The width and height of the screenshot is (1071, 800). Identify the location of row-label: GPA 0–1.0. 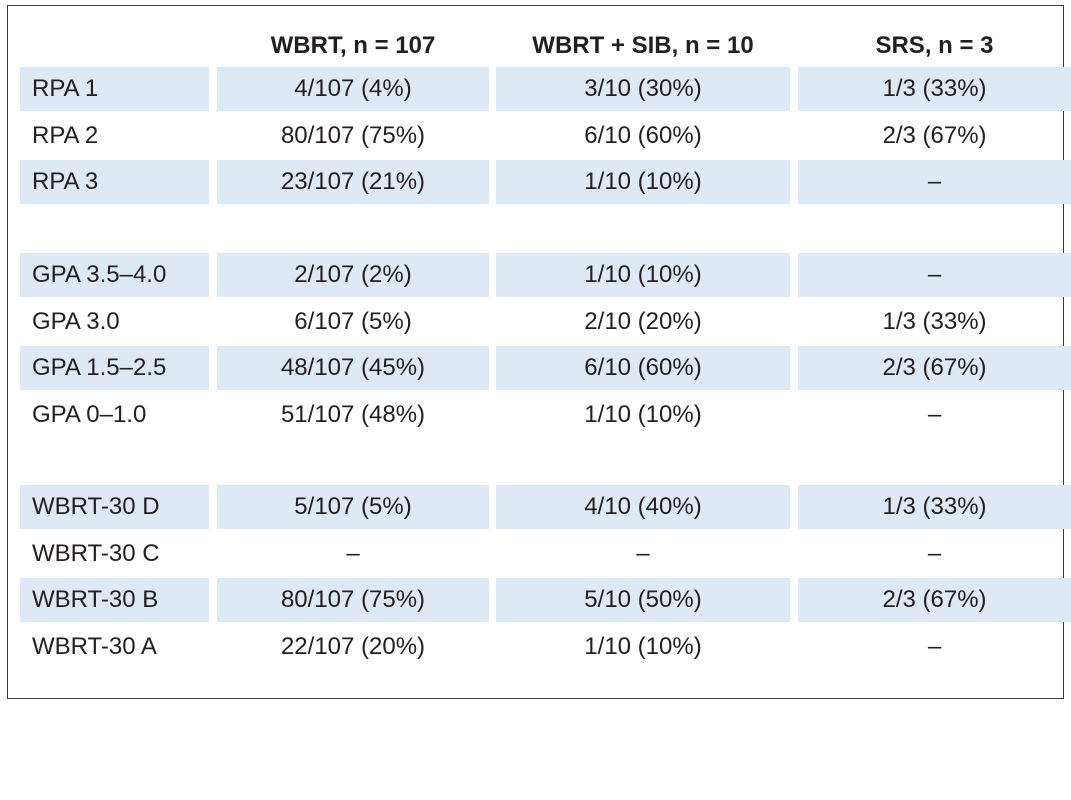
(89, 414).